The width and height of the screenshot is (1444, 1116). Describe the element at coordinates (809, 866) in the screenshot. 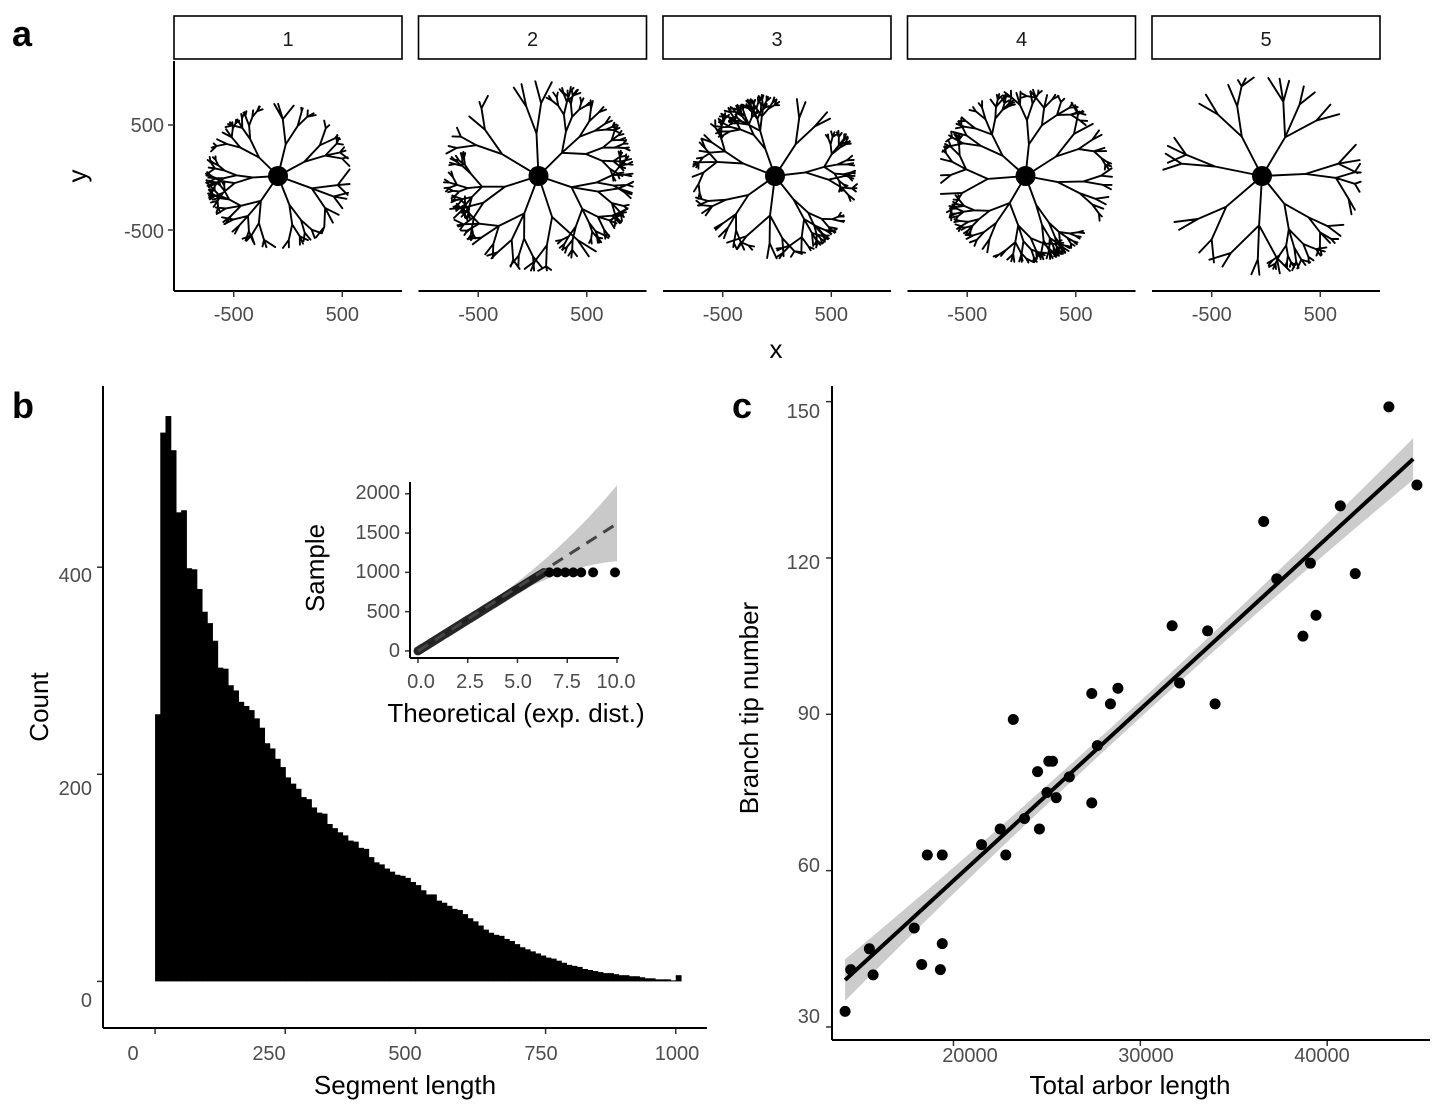

I see `panel-c-ytick-60: 60` at that location.